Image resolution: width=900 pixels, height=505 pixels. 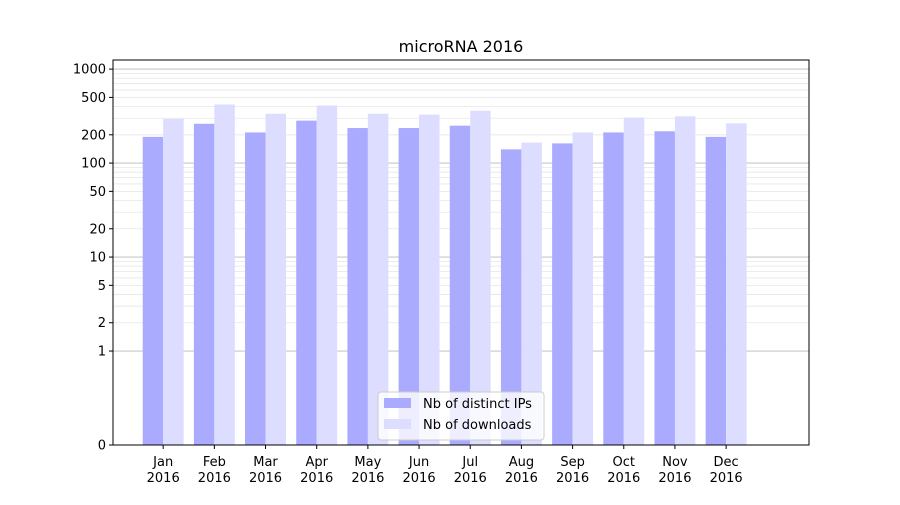 What do you see at coordinates (461, 46) in the screenshot?
I see `chart-title: microRNA 2016` at bounding box center [461, 46].